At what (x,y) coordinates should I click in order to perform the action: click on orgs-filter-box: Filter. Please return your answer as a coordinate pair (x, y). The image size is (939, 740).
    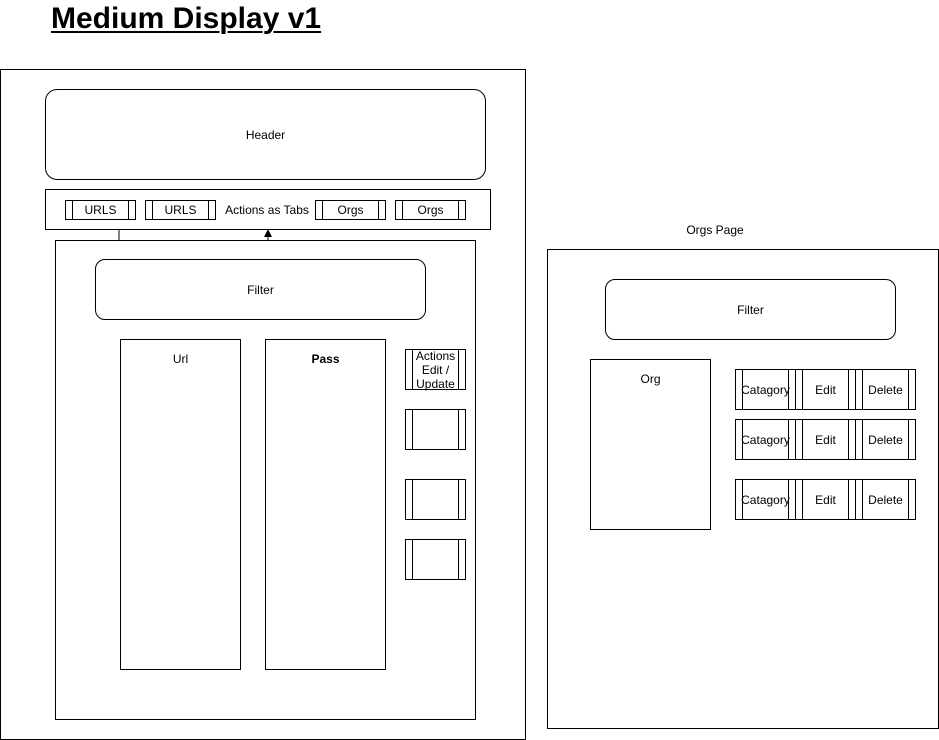
    Looking at the image, I should click on (750, 309).